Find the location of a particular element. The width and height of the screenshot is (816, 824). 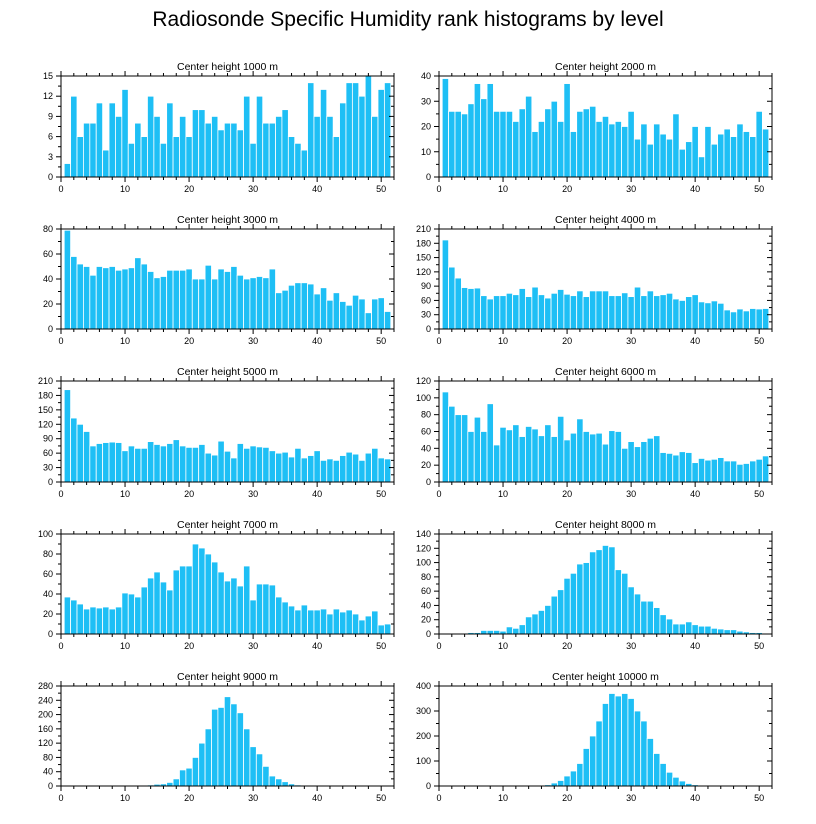

y-tick-label: 40 is located at coordinates (48, 594).